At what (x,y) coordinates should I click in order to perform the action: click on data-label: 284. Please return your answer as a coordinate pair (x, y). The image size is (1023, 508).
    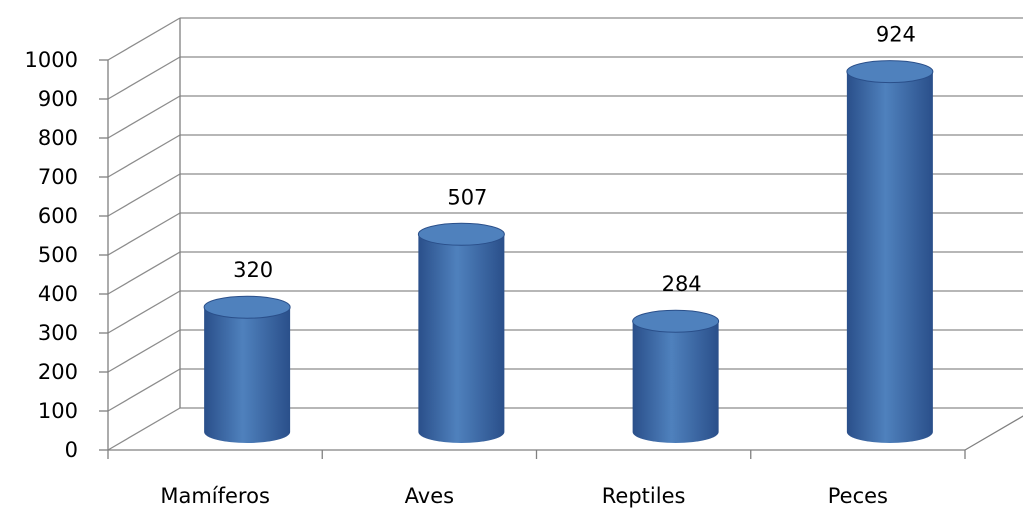
    Looking at the image, I should click on (682, 284).